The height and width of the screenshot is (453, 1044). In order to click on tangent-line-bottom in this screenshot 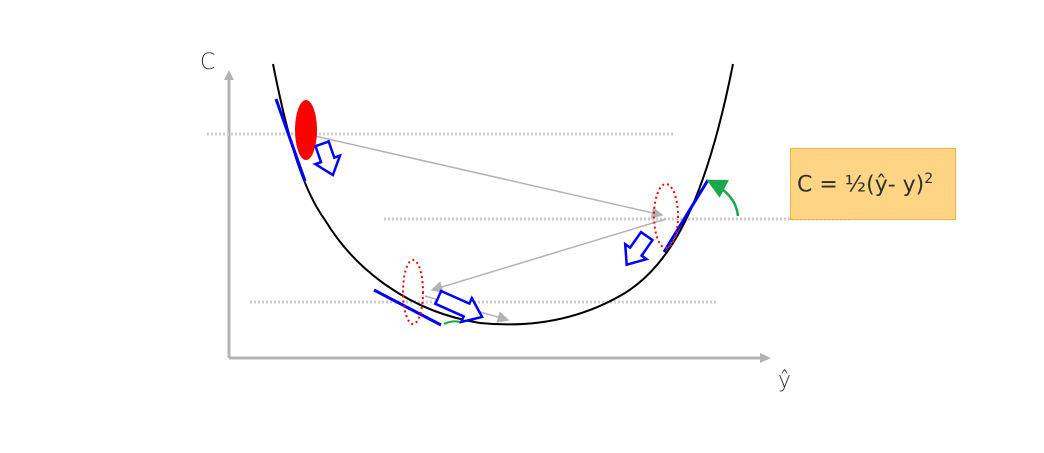, I will do `click(407, 307)`.